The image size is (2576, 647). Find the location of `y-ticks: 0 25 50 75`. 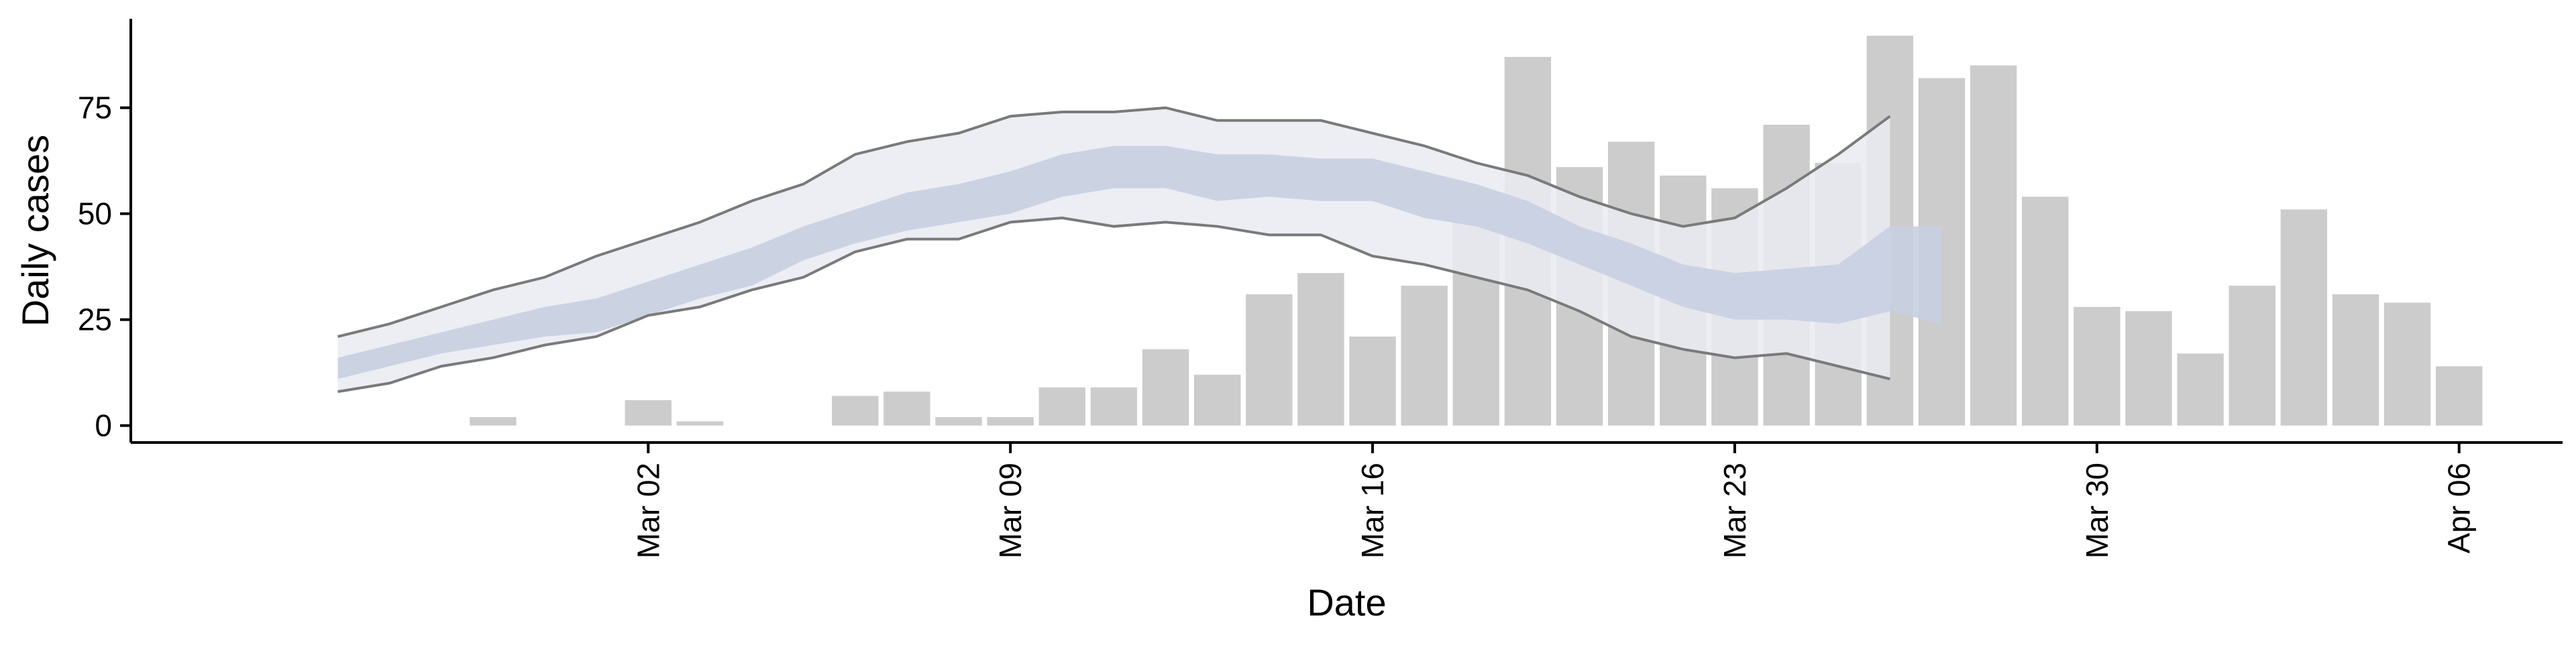

y-ticks: 0 25 50 75 is located at coordinates (104, 267).